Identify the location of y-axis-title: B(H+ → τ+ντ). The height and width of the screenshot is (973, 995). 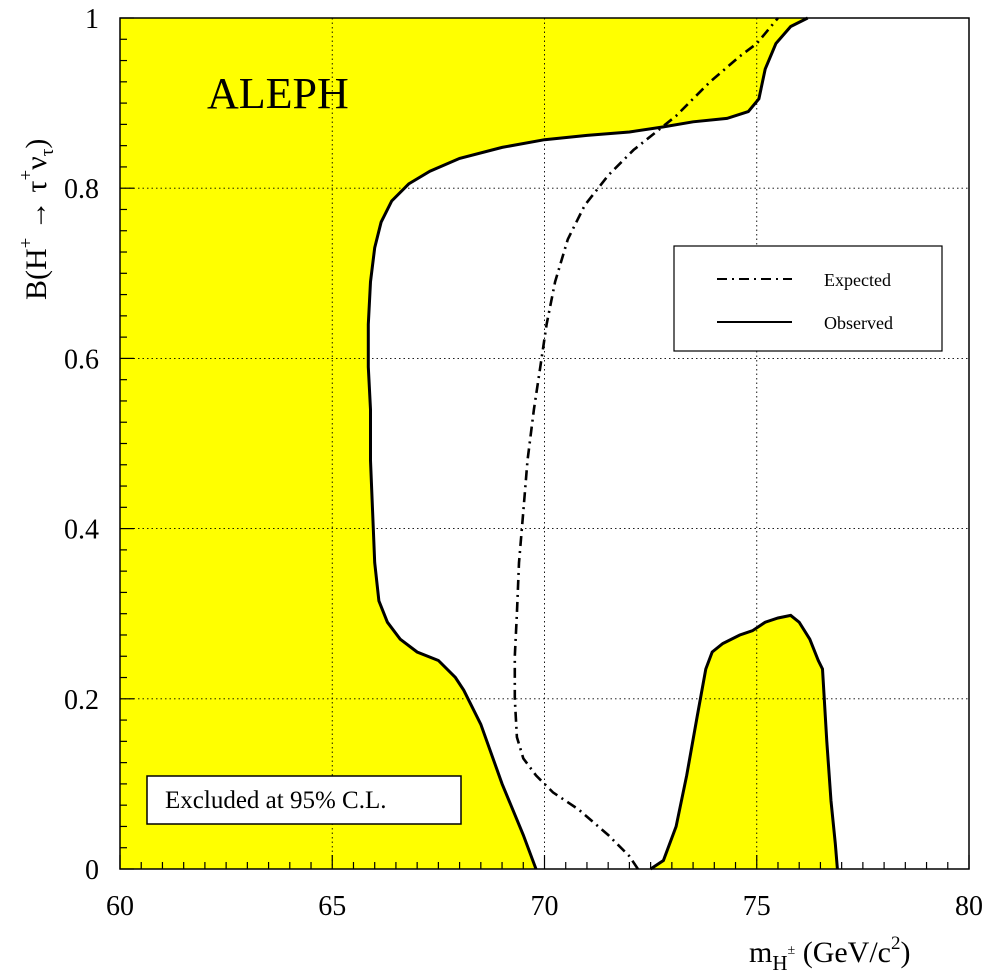
(37, 219).